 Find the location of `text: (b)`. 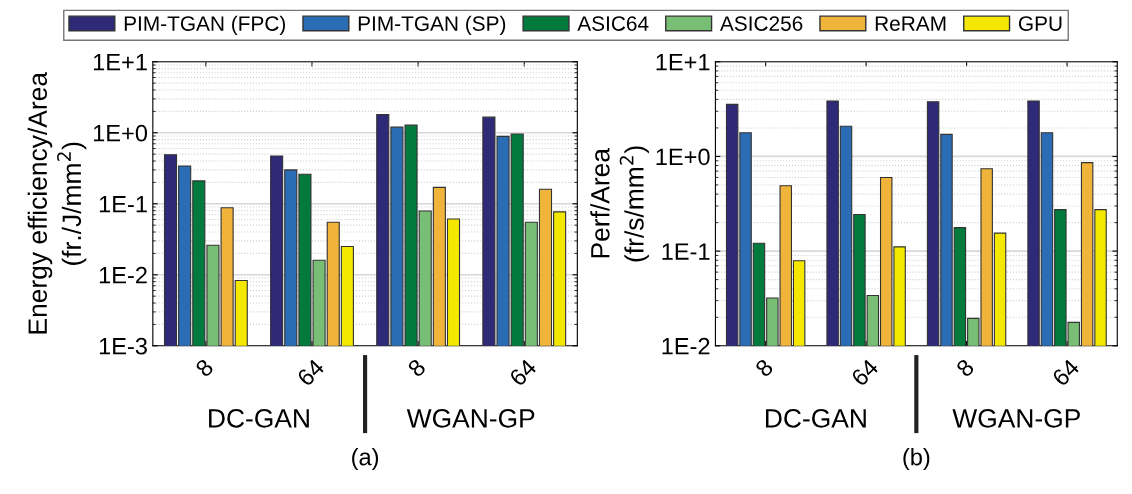

text: (b) is located at coordinates (916, 459).